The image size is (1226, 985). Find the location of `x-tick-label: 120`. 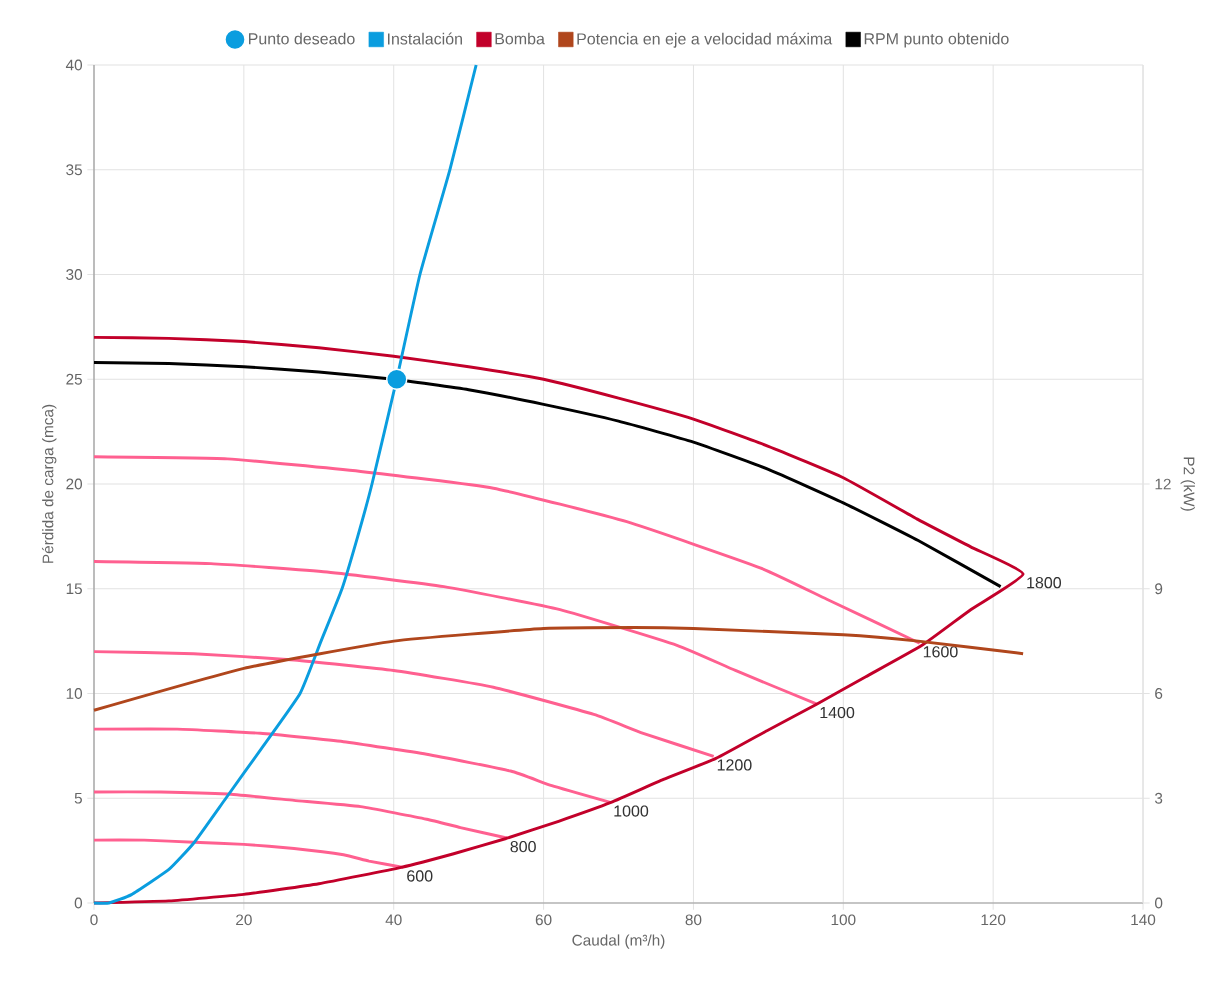

x-tick-label: 120 is located at coordinates (993, 920).